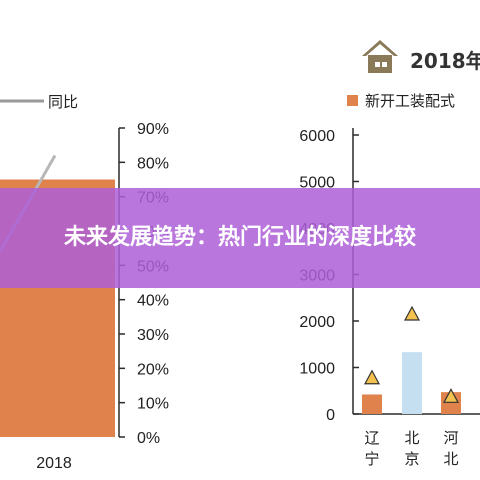  What do you see at coordinates (411, 438) in the screenshot?
I see `right-x-label-2-char: 北` at bounding box center [411, 438].